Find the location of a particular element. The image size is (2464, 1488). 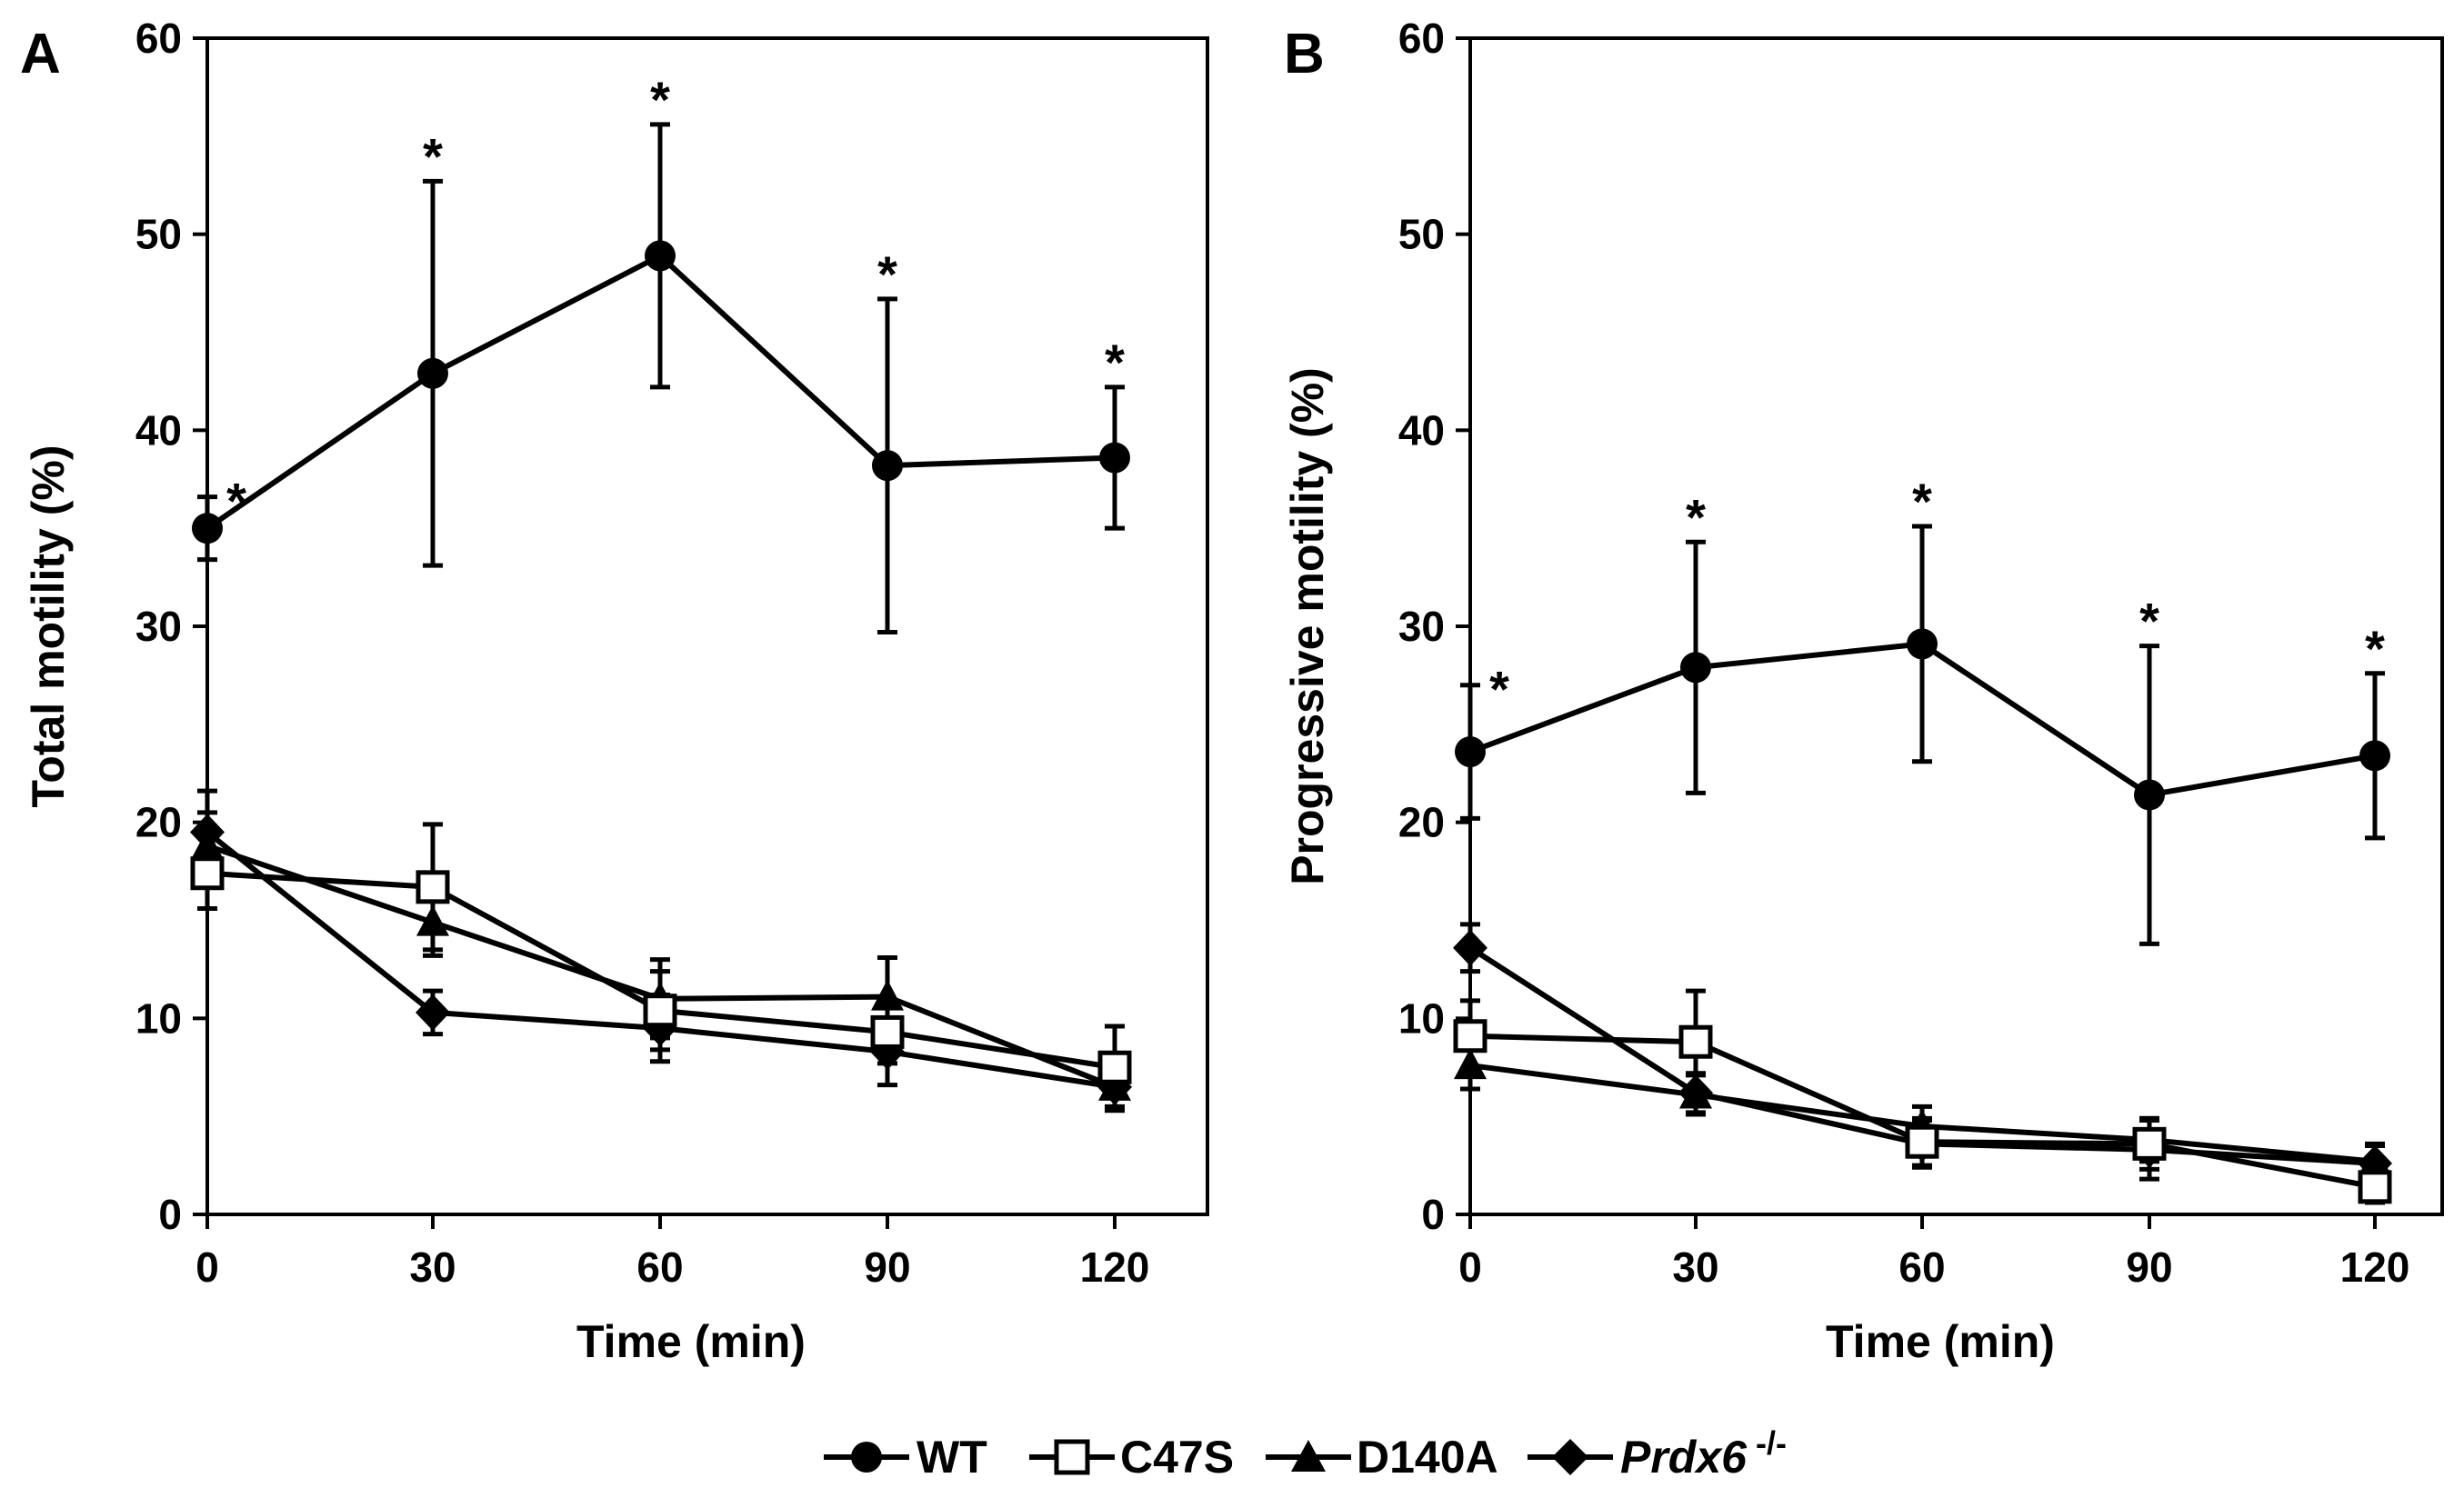

panel-b-x-axis-title: Time (min) is located at coordinates (1941, 1341).